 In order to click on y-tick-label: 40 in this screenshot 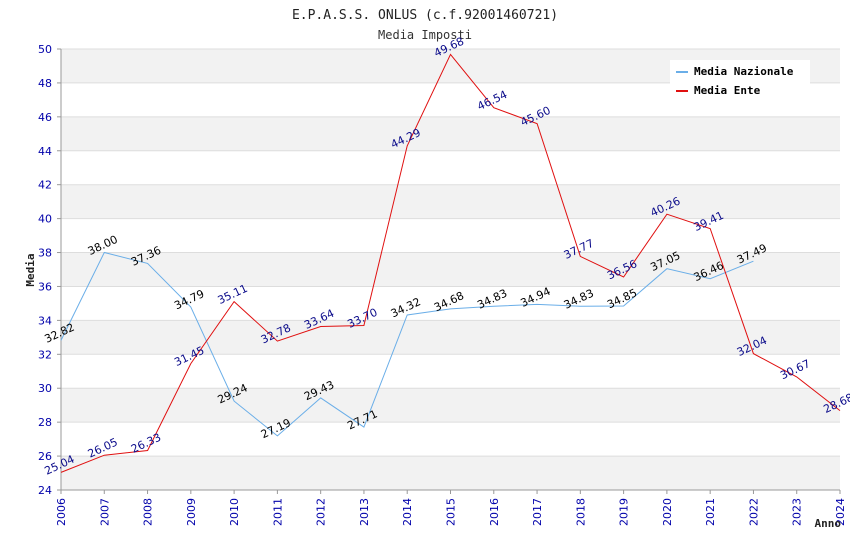, I will do `click(45, 219)`.